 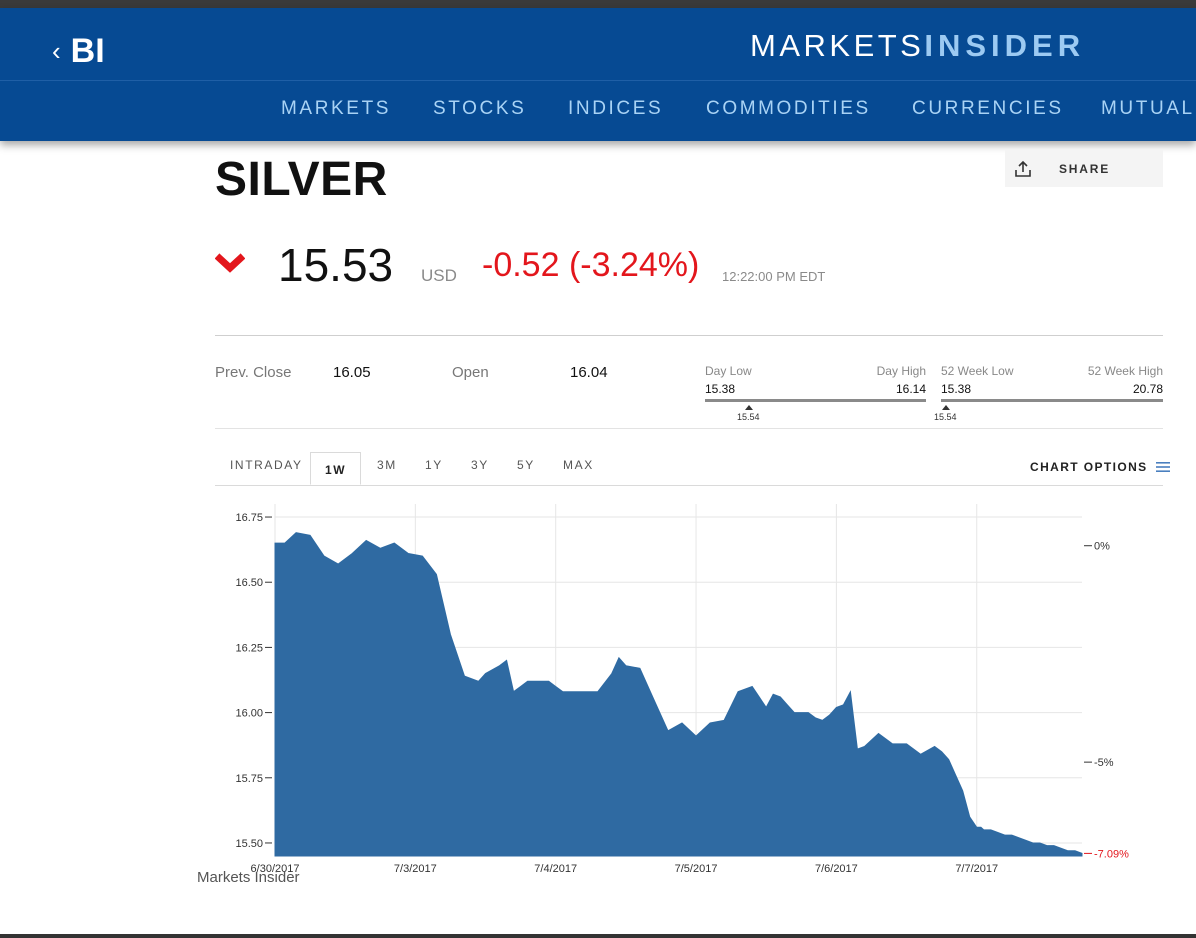 I want to click on y-tick-label: 16.50, so click(x=249, y=583).